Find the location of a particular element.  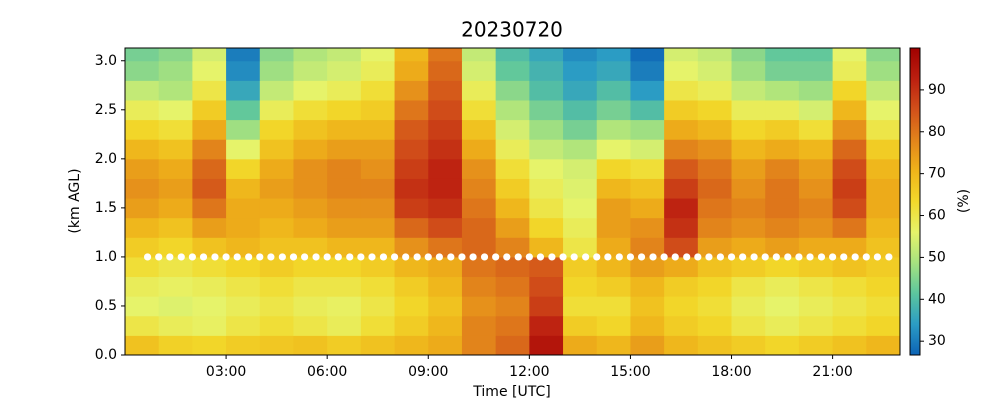

x-tick-label: 12:00 is located at coordinates (529, 372).